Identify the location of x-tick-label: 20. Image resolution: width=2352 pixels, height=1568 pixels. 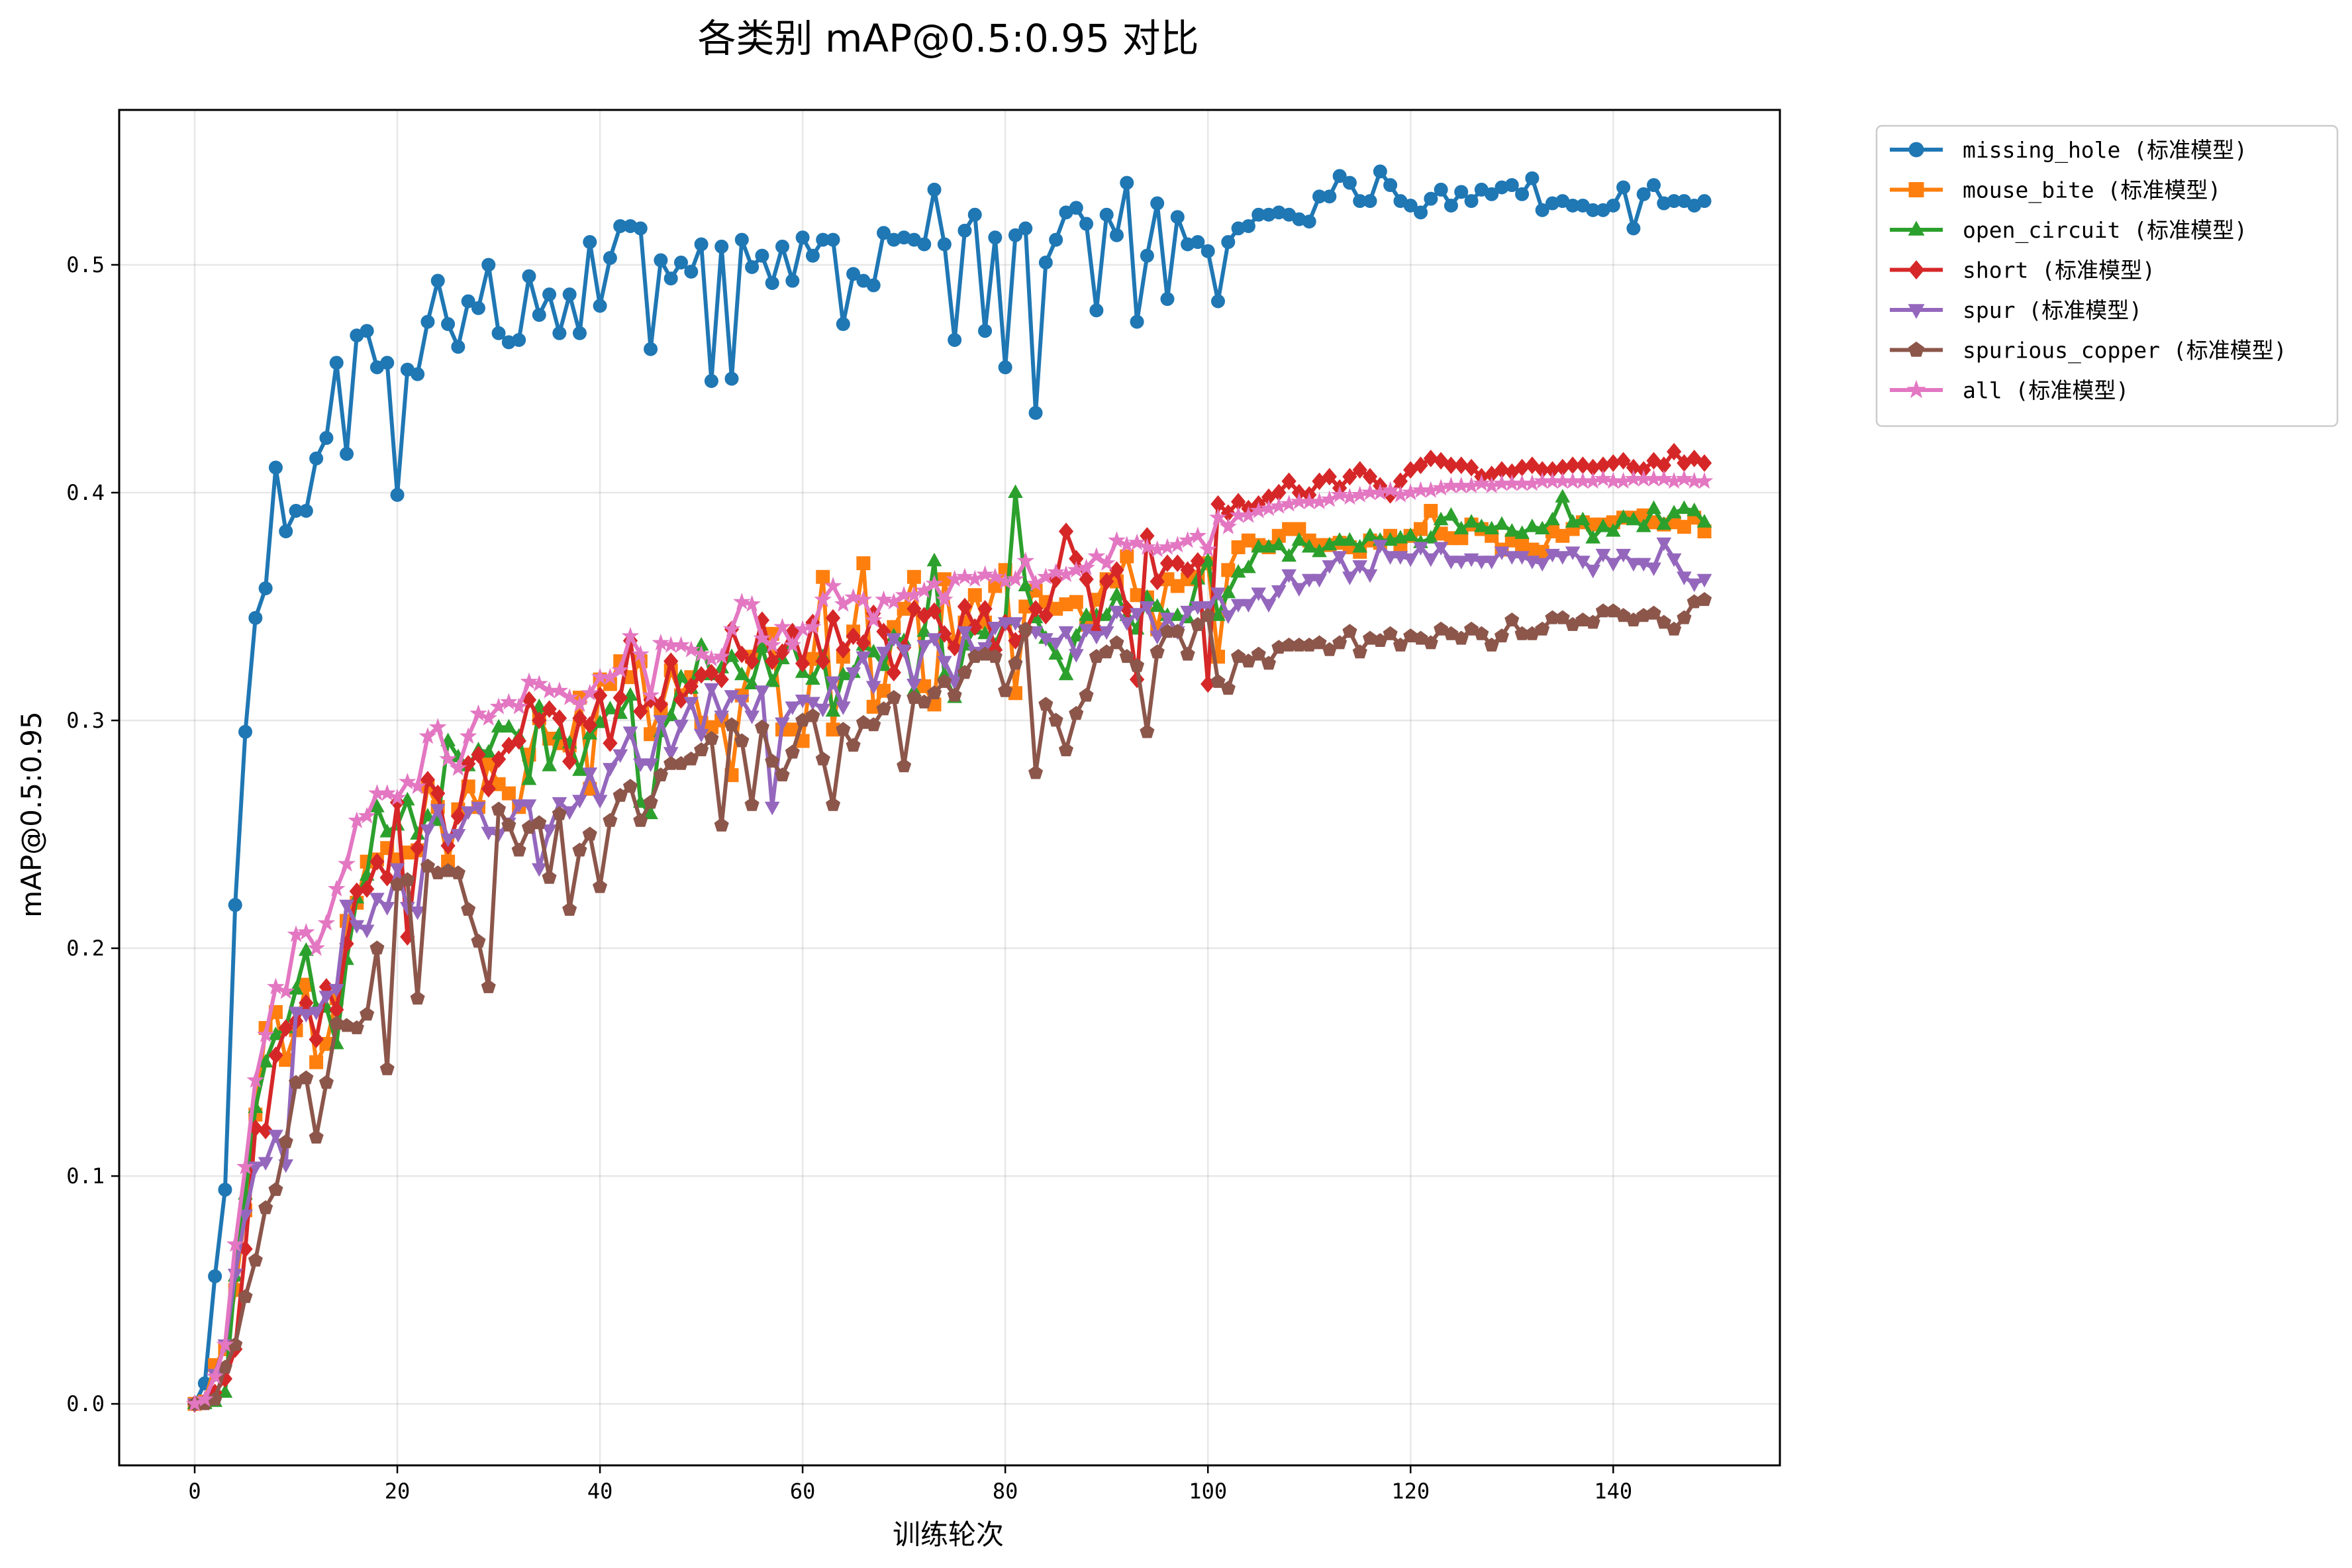
(398, 1491).